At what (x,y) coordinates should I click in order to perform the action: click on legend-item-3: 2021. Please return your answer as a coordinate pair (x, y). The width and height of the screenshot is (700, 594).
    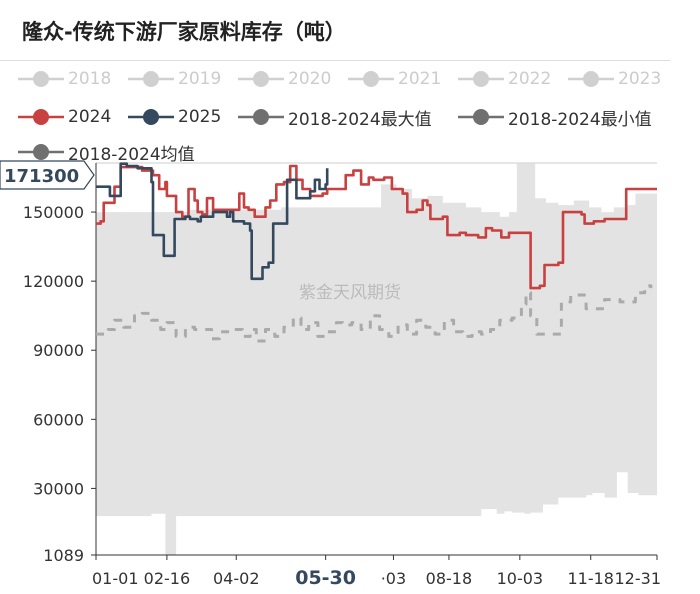
    Looking at the image, I should click on (394, 79).